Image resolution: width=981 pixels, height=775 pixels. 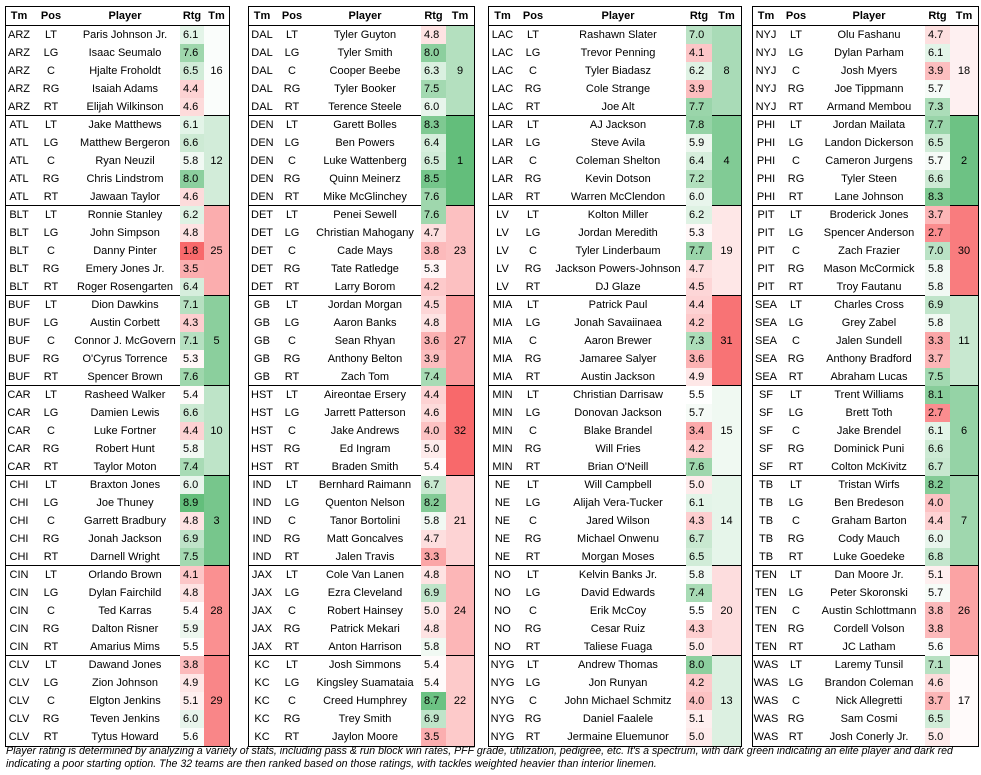 I want to click on player-rating: 7.5, so click(x=192, y=557).